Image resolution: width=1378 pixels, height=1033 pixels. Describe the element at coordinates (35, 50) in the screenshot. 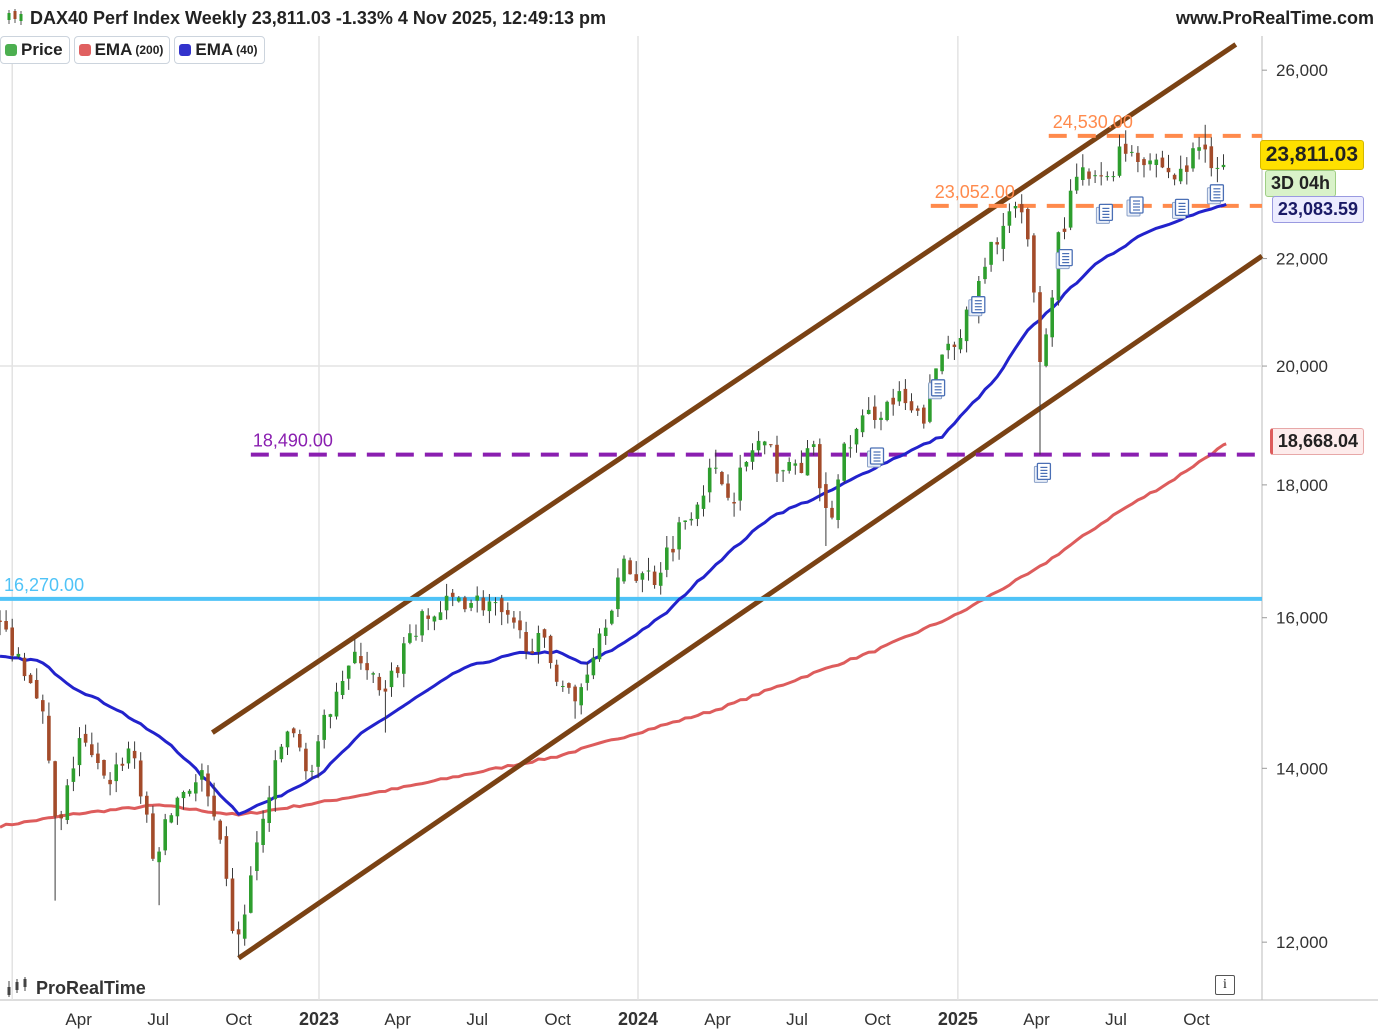

I see `legend-price: Price` at that location.